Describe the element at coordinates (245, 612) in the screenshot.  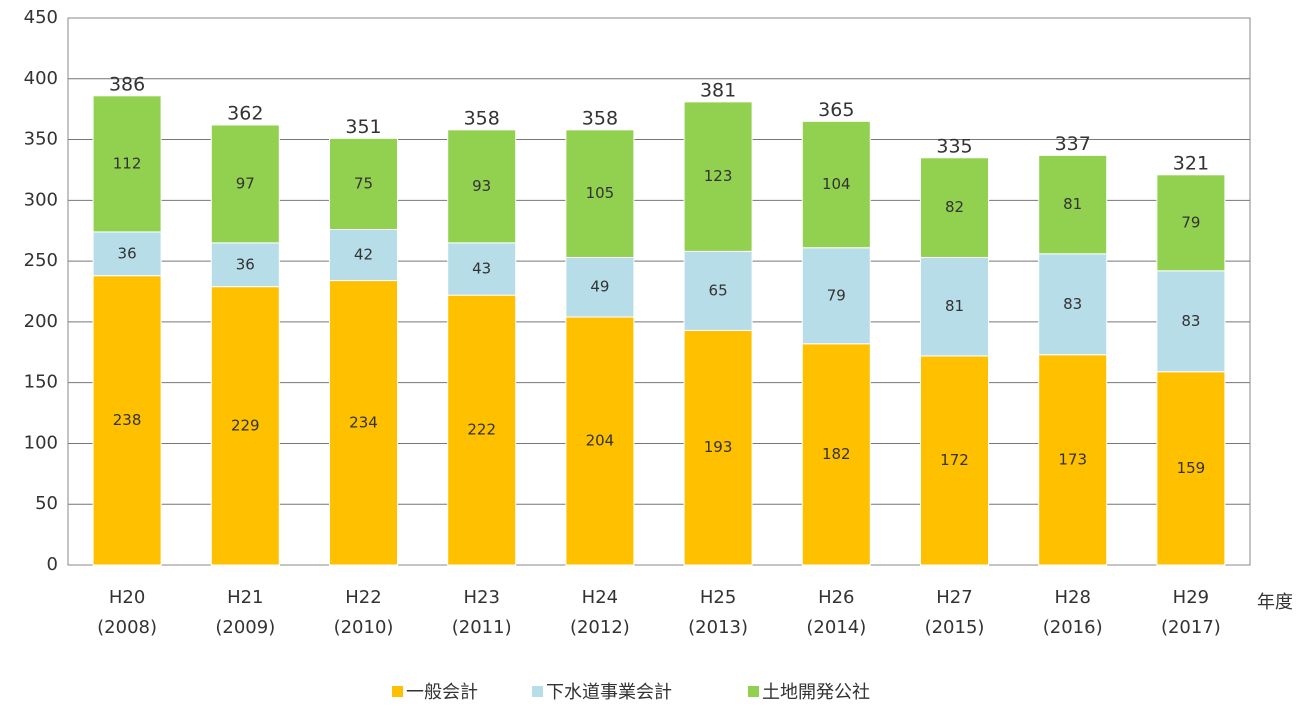
I see `x-tick-label: H21 (2009)` at that location.